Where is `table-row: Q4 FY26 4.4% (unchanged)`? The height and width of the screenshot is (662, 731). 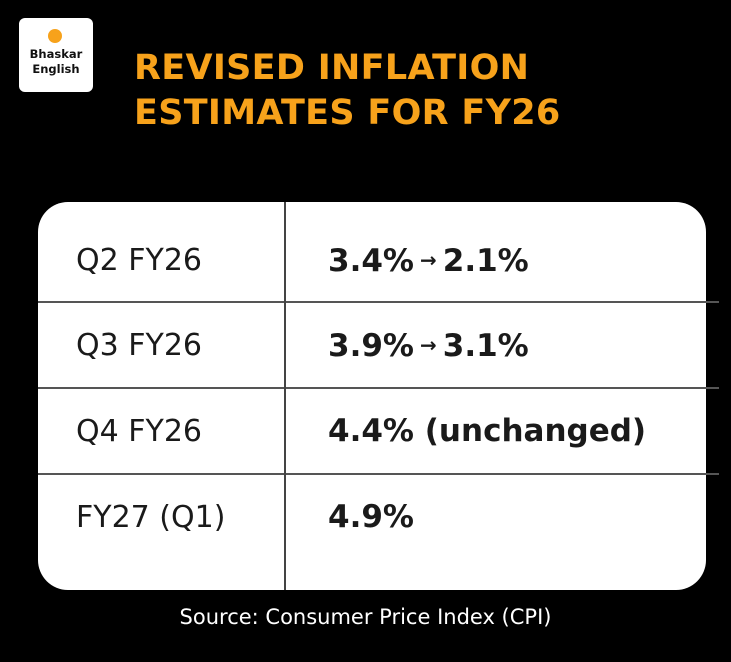
table-row: Q4 FY26 4.4% (unchanged) is located at coordinates (372, 431).